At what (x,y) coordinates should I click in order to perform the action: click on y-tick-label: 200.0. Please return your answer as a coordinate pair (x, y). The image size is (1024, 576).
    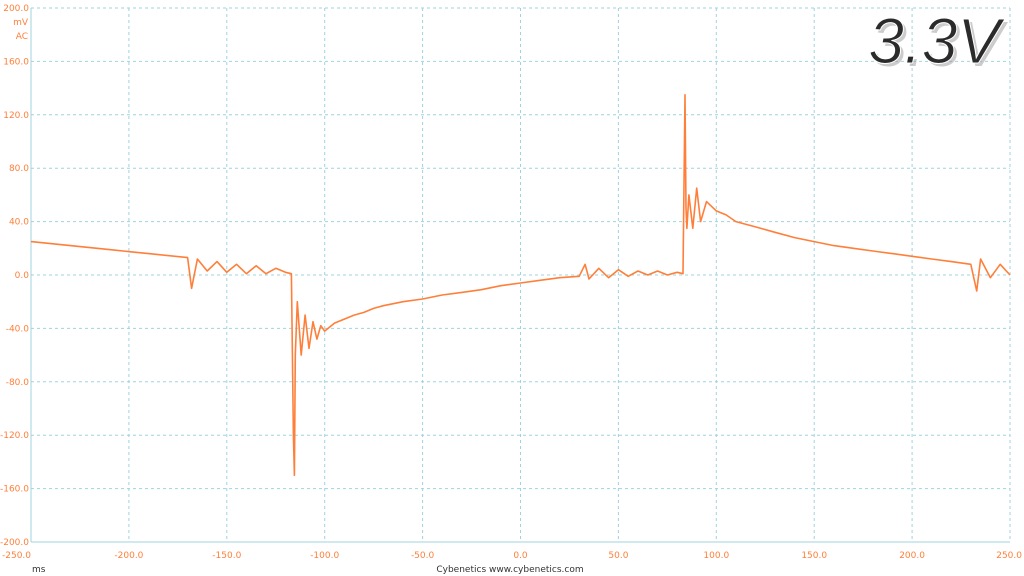
    Looking at the image, I should click on (16, 9).